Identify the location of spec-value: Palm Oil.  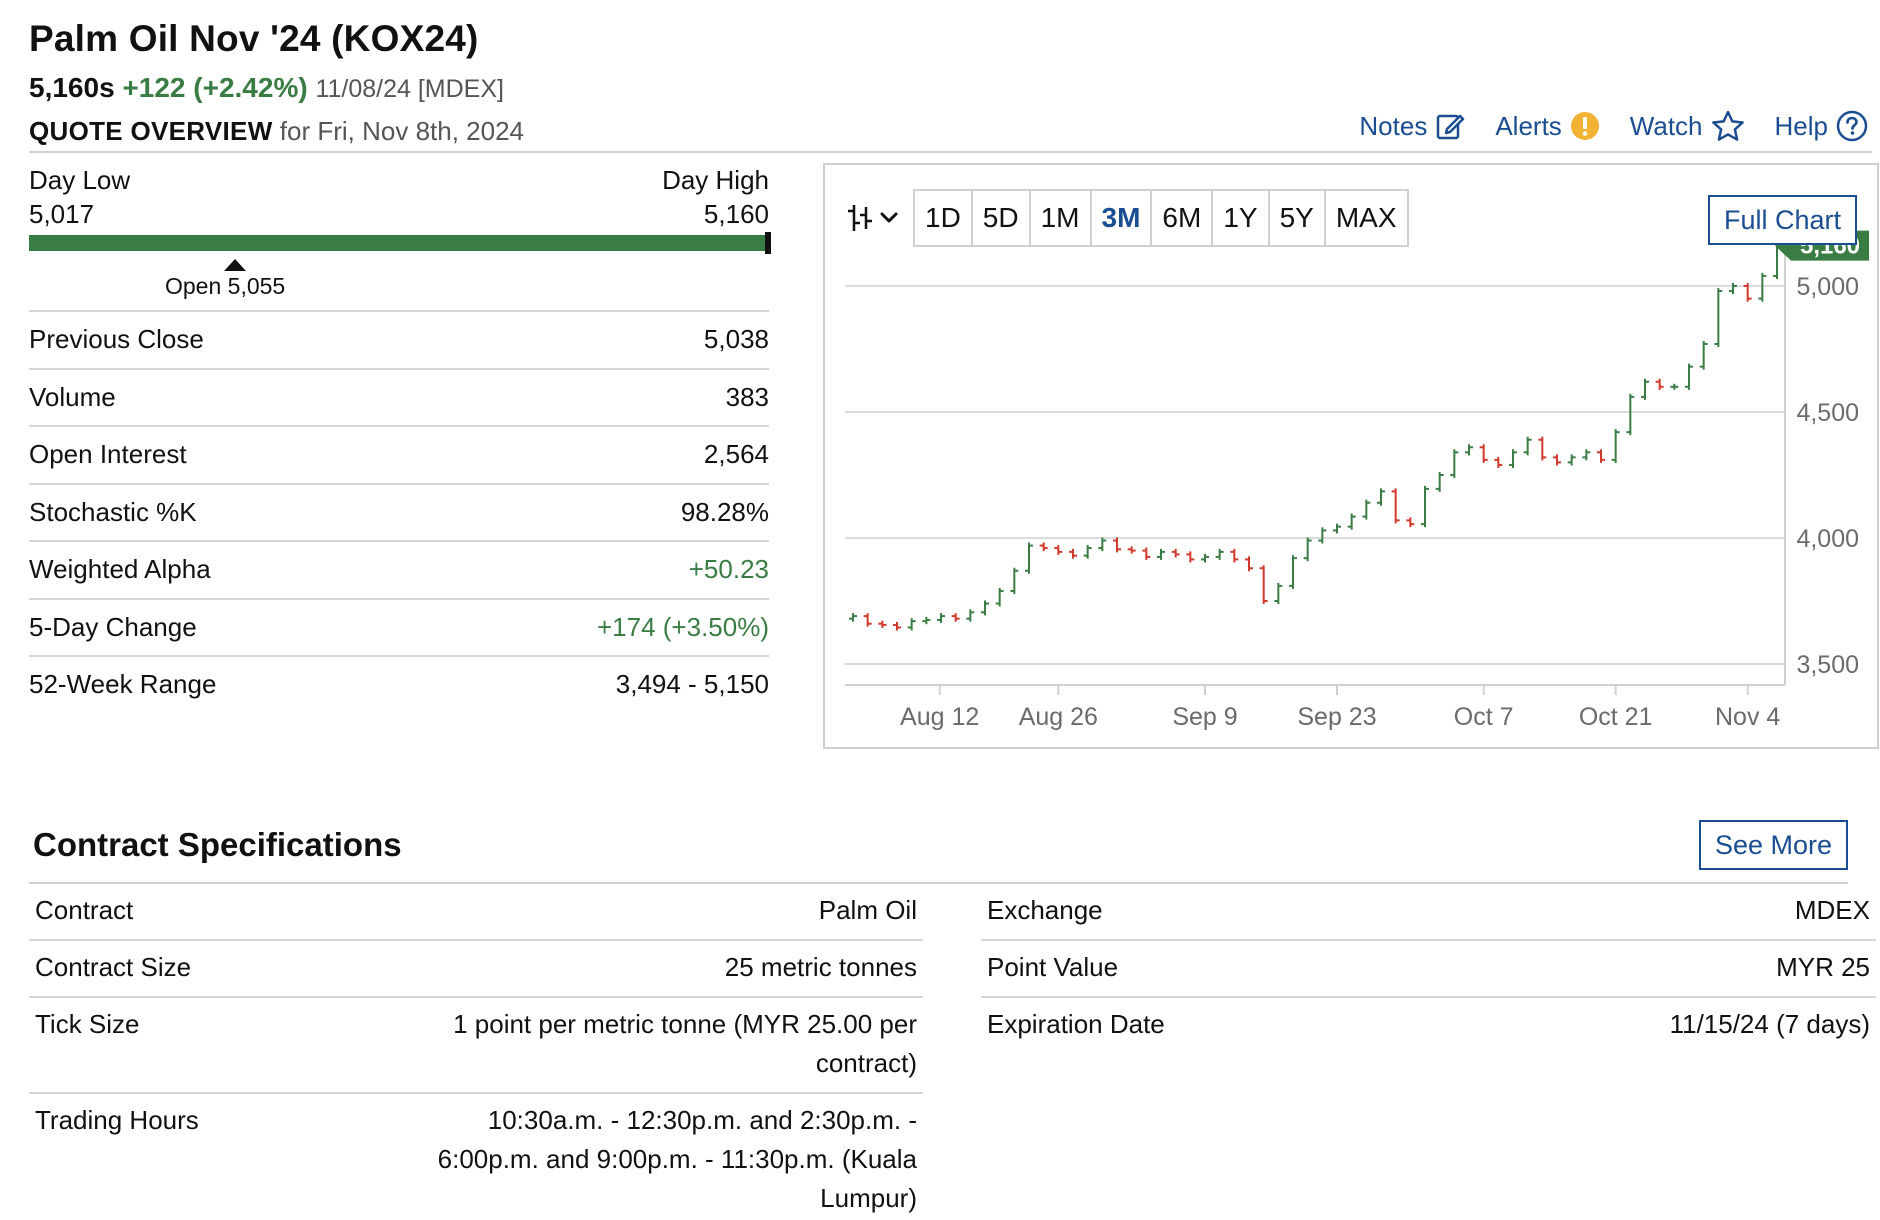
(867, 910).